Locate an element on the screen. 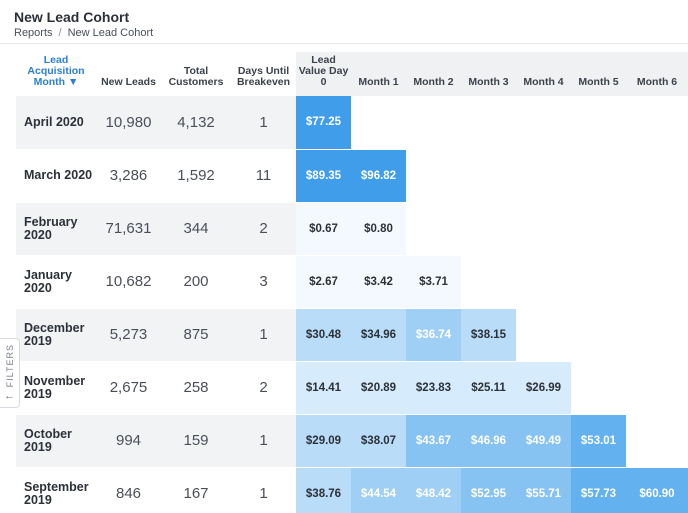 This screenshot has width=688, height=513. cohort-value-cell: $2.67 is located at coordinates (323, 282).